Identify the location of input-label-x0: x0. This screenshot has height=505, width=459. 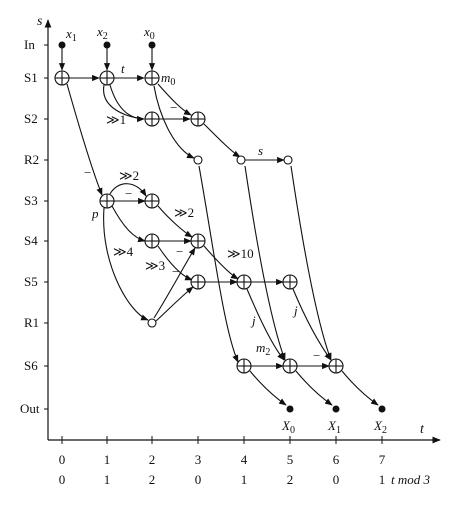
(149, 33).